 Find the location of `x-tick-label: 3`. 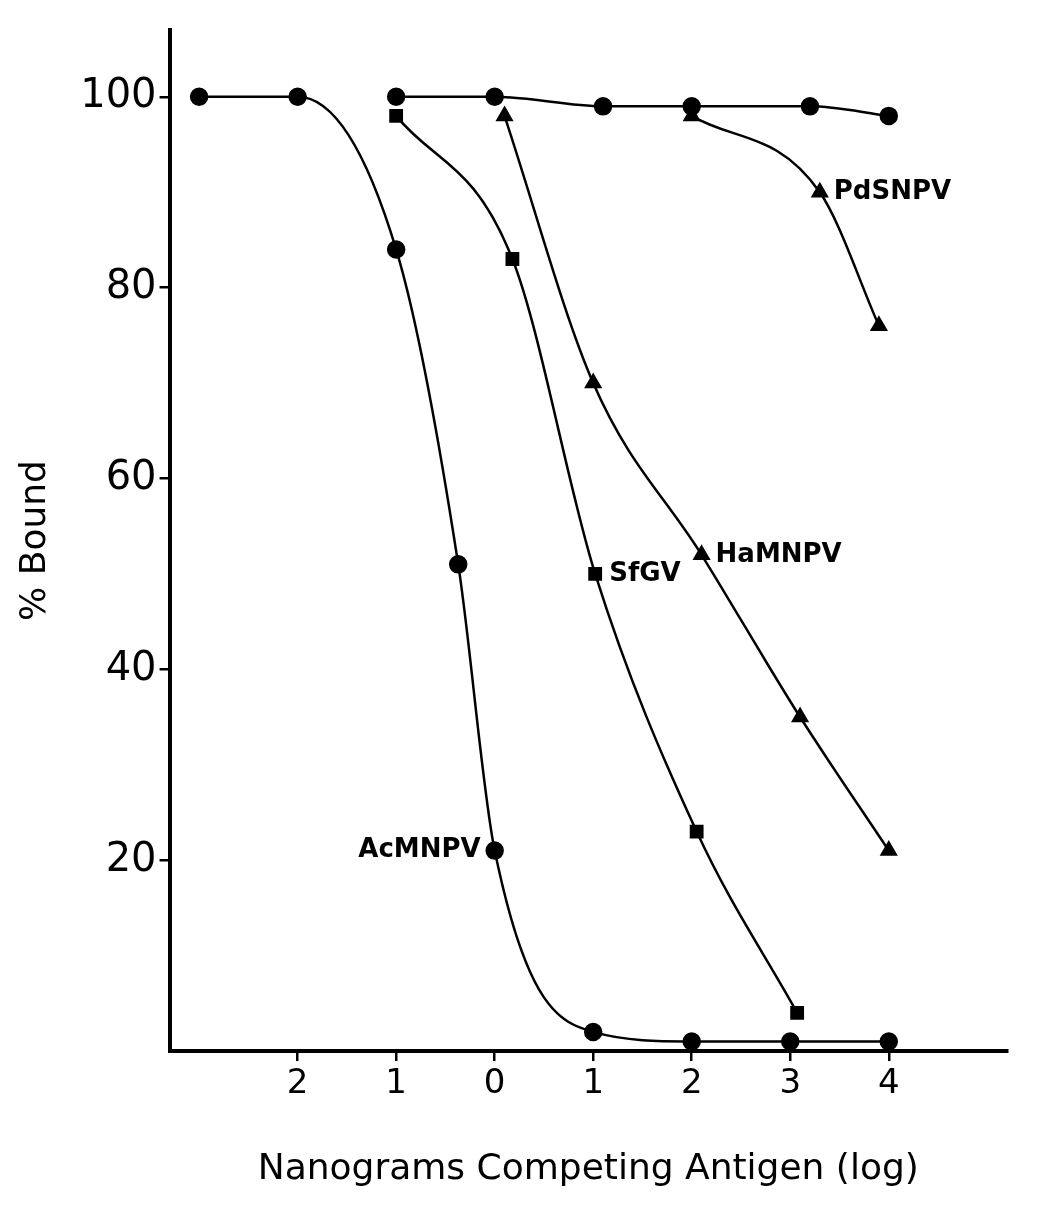

x-tick-label: 3 is located at coordinates (790, 1081).